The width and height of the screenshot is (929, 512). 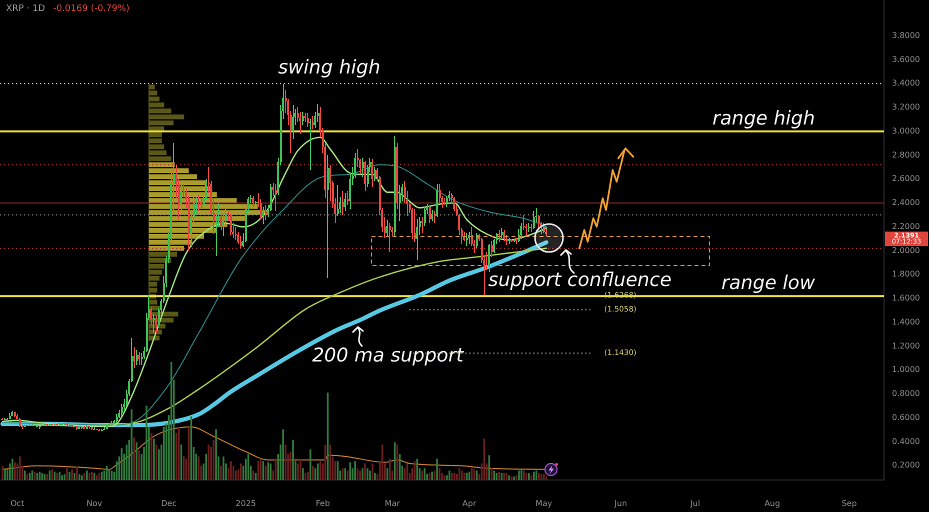 I want to click on y-tick-label: 0.8000, so click(x=906, y=393).